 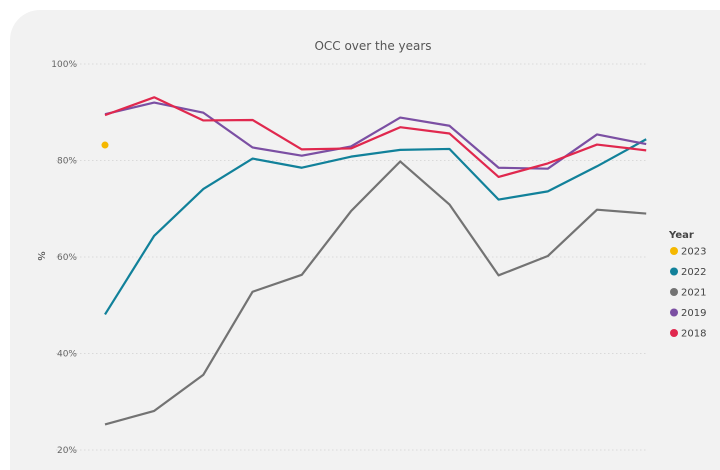 I want to click on series-line-2019, so click(x=375, y=135).